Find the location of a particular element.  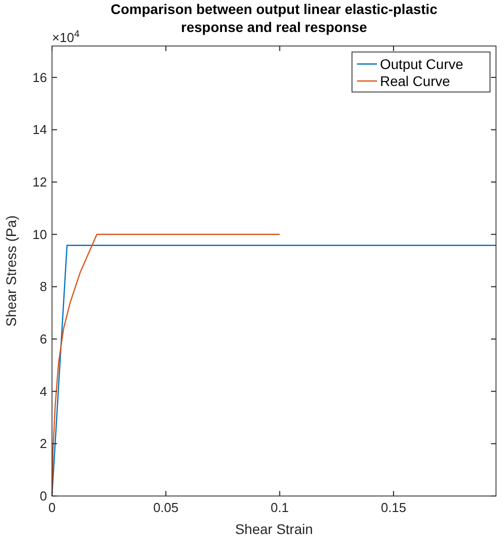

x-tick-label: 0.15 is located at coordinates (393, 507).